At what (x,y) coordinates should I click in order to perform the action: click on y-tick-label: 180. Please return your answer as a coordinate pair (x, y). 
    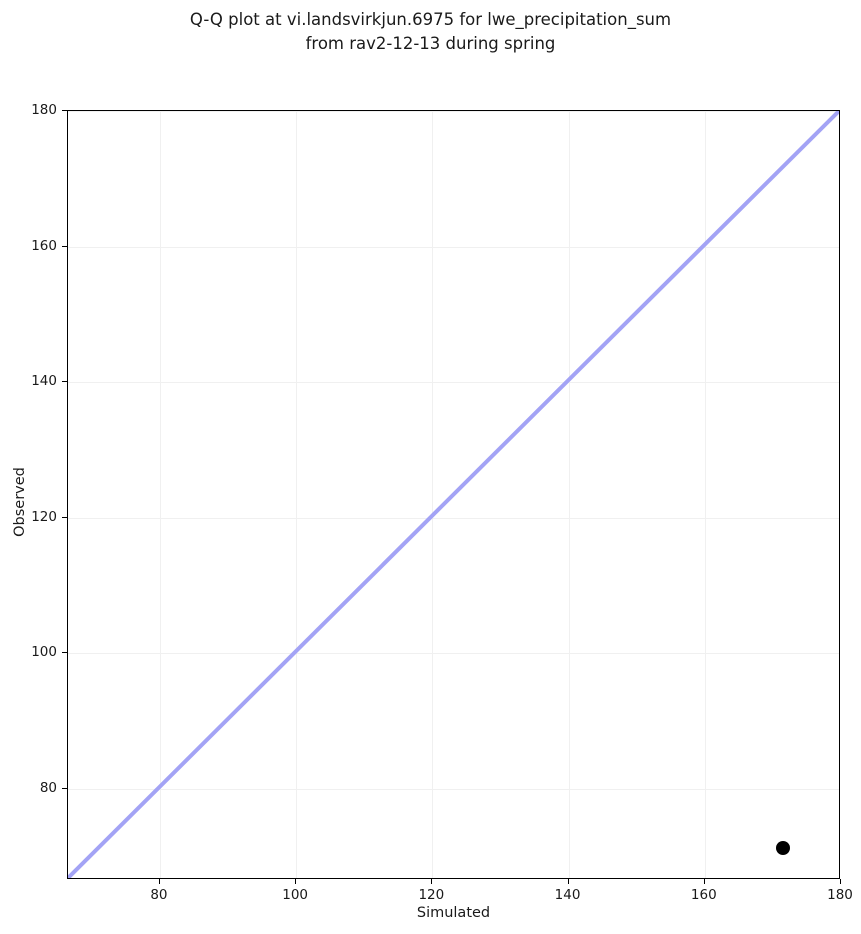
    Looking at the image, I should click on (44, 110).